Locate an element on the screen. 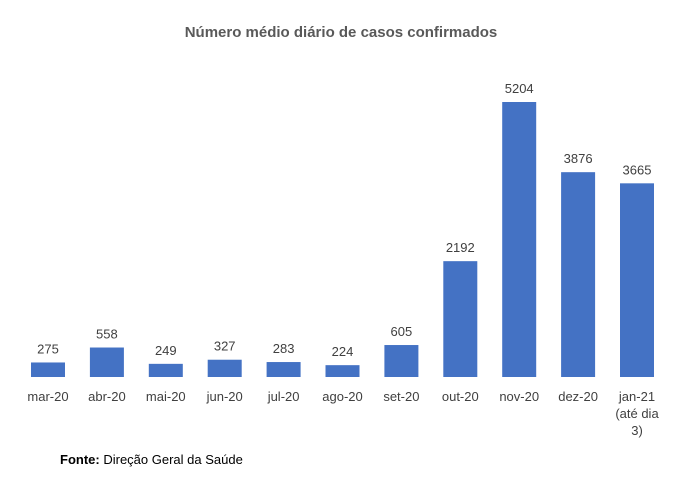  data-label: 605 is located at coordinates (402, 331).